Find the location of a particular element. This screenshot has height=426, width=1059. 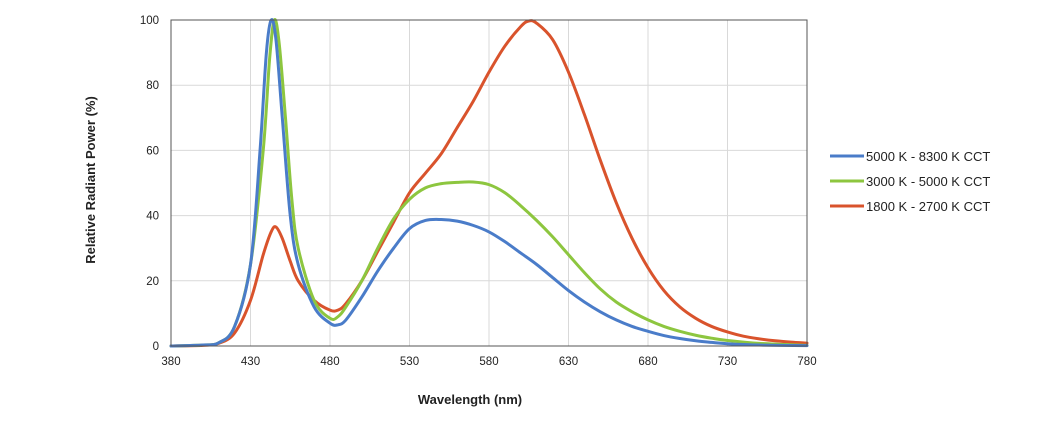

y-tick-label: 100 is located at coordinates (149, 21).